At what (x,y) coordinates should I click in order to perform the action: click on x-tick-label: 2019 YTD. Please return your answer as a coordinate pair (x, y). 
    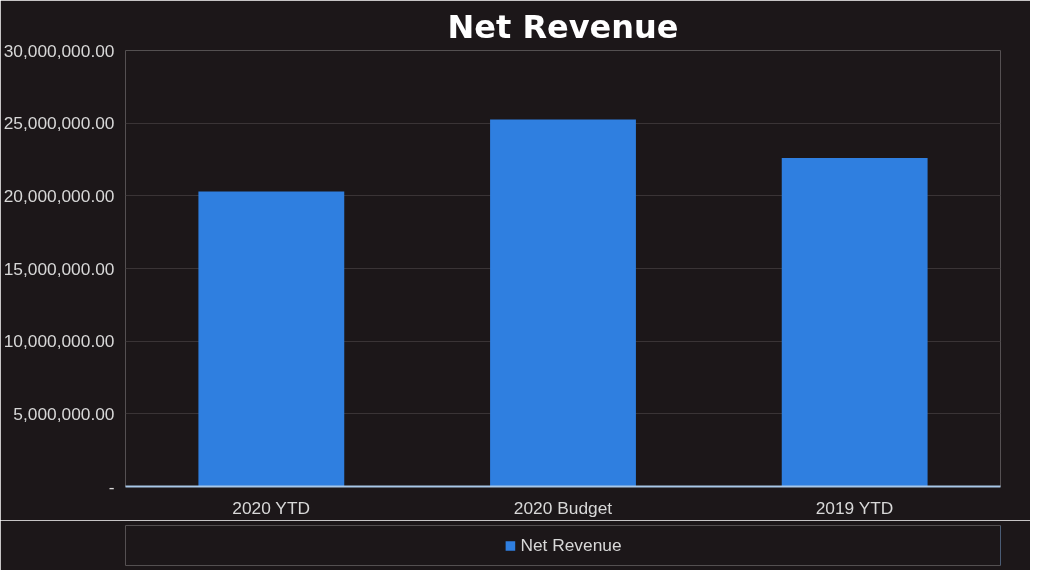
    Looking at the image, I should click on (854, 507).